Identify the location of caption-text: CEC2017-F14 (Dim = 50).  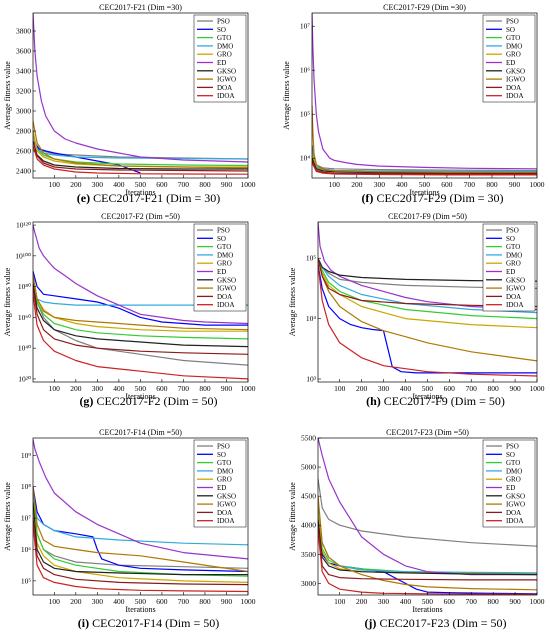
(154, 623).